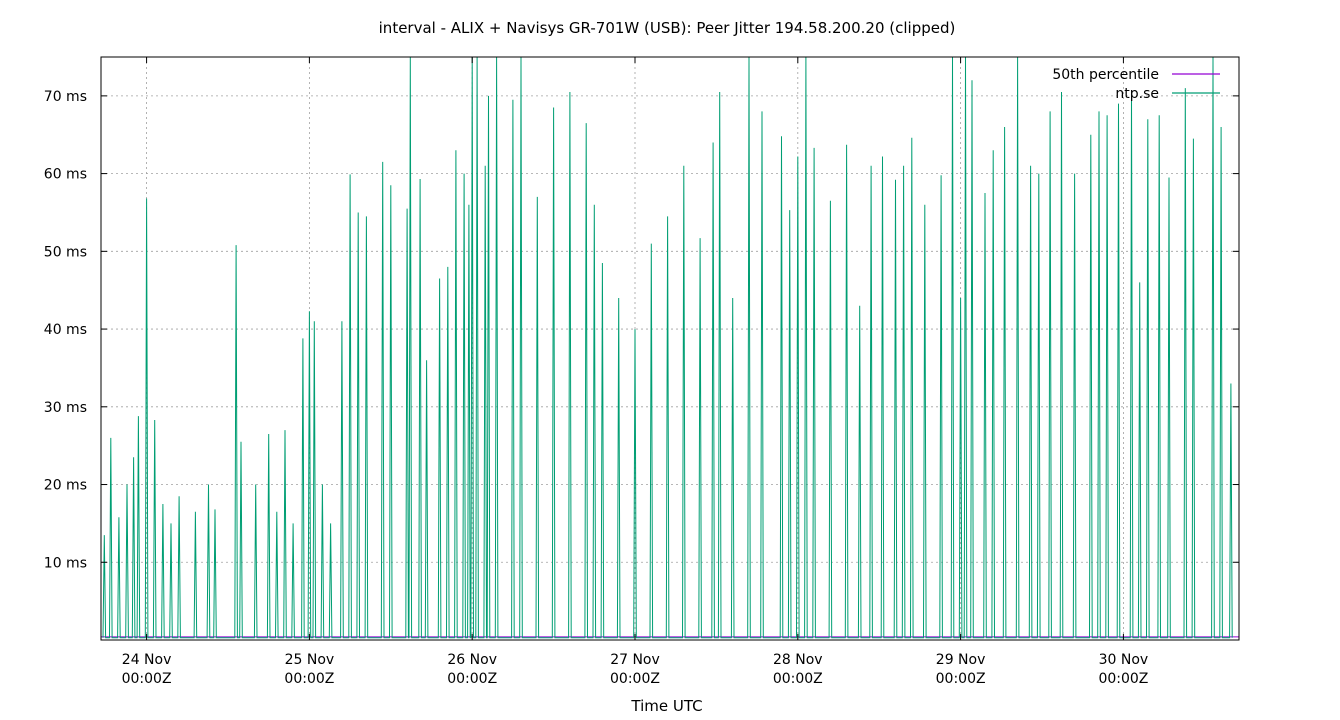  Describe the element at coordinates (1136, 84) in the screenshot. I see `legend: 50th percentile ntp.se` at that location.